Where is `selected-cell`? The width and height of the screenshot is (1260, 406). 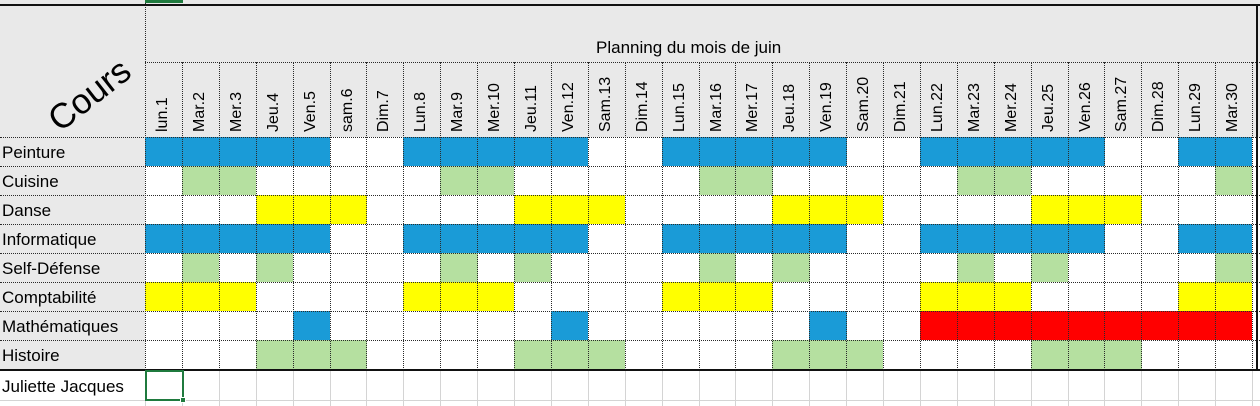
selected-cell is located at coordinates (164, 385).